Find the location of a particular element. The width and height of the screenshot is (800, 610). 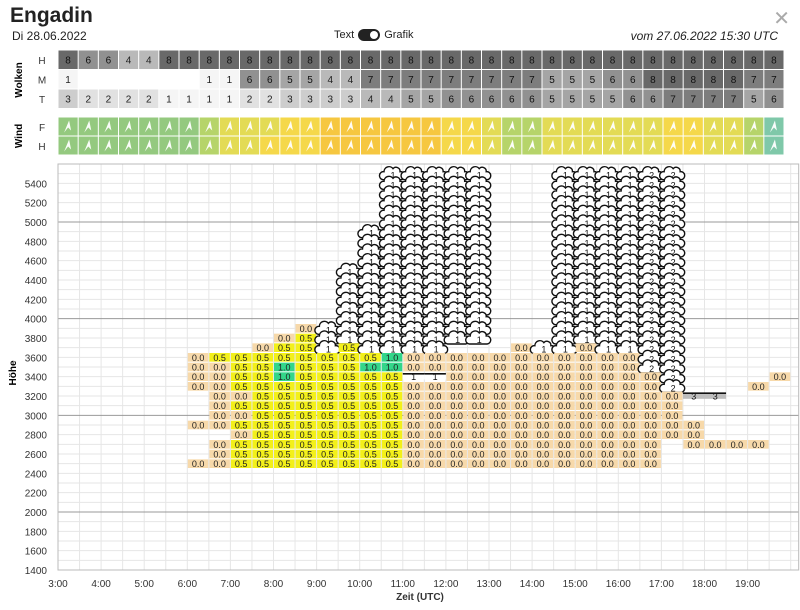

cloud-icon: 2 is located at coordinates (672, 318).